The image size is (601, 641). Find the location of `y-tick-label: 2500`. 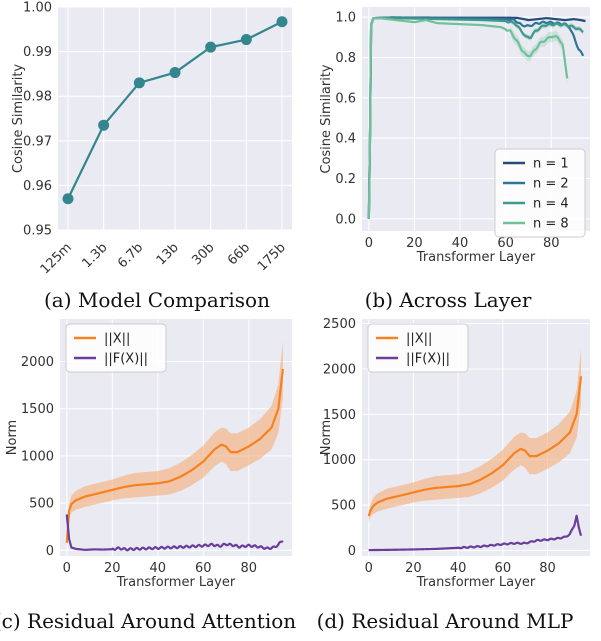

y-tick-label: 2500 is located at coordinates (339, 324).